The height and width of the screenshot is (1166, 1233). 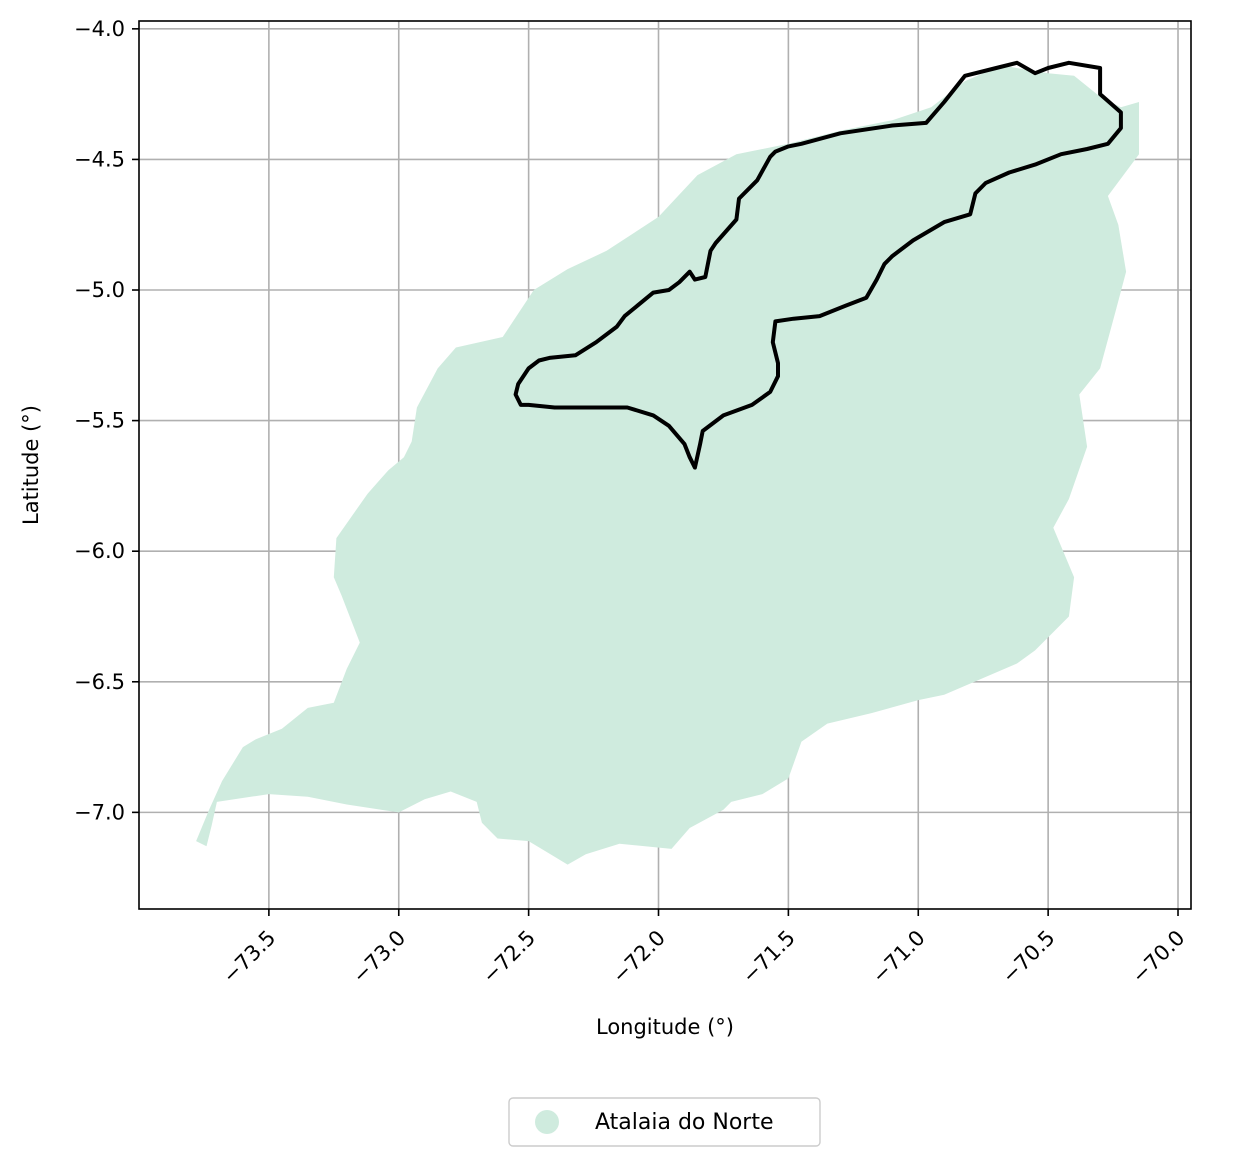 What do you see at coordinates (547, 1122) in the screenshot?
I see `legend-marker` at bounding box center [547, 1122].